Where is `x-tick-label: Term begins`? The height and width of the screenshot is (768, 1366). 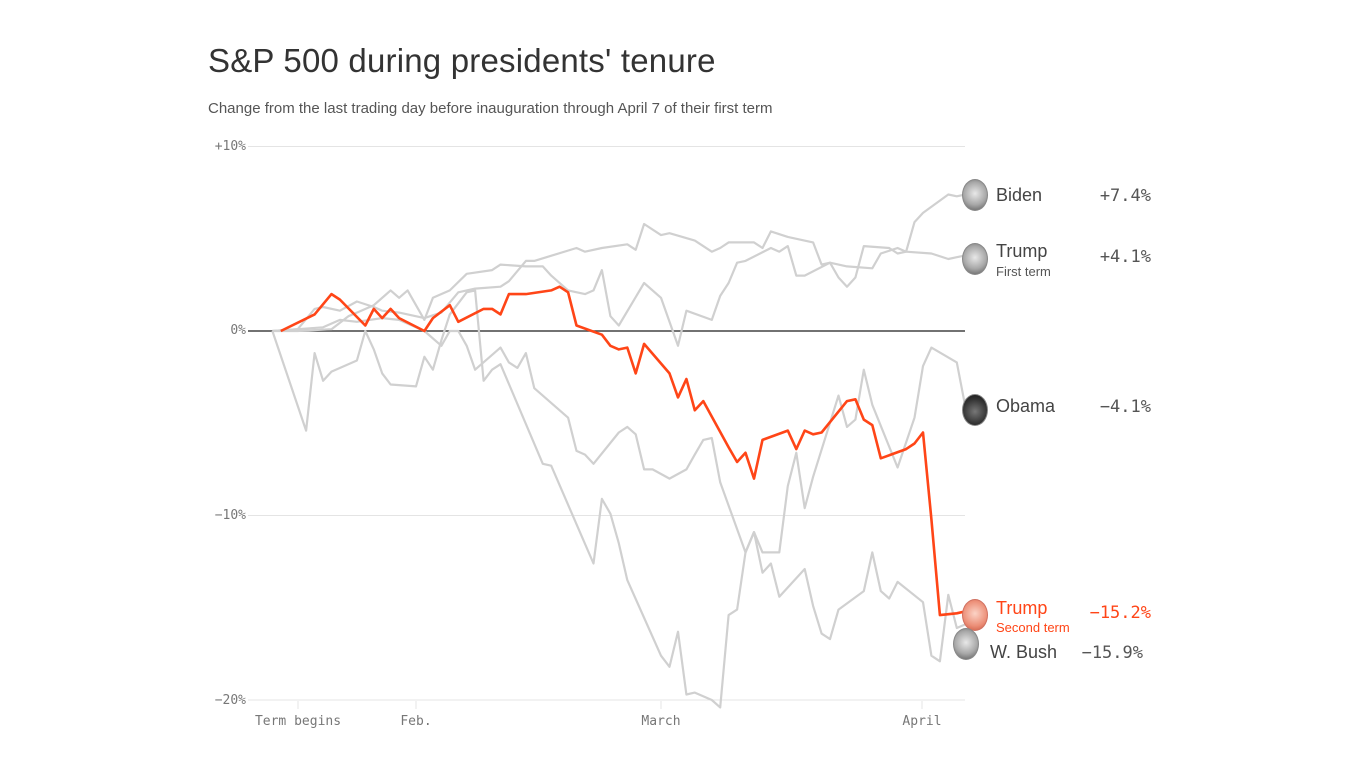 x-tick-label: Term begins is located at coordinates (298, 721).